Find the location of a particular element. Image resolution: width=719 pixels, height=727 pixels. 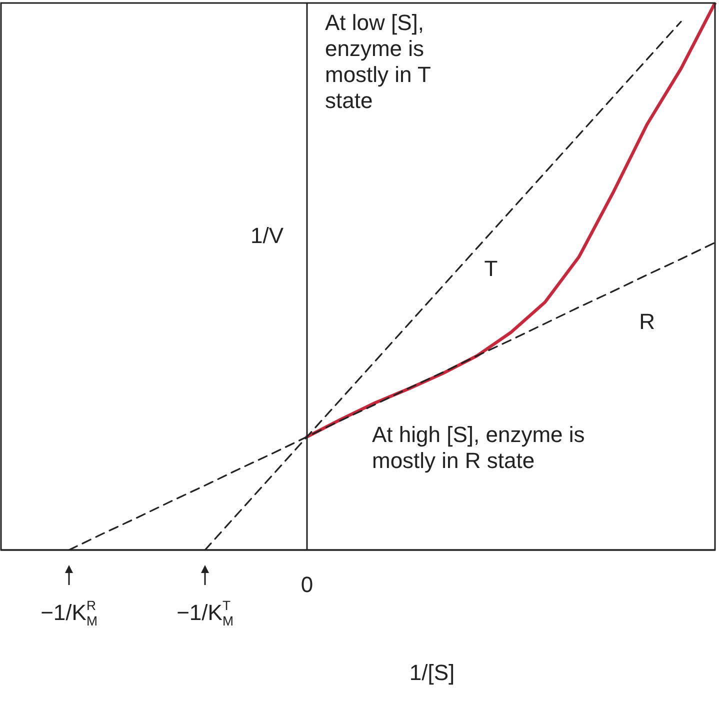

annotation: At low [S], enzyme is mostly in T state is located at coordinates (378, 62).